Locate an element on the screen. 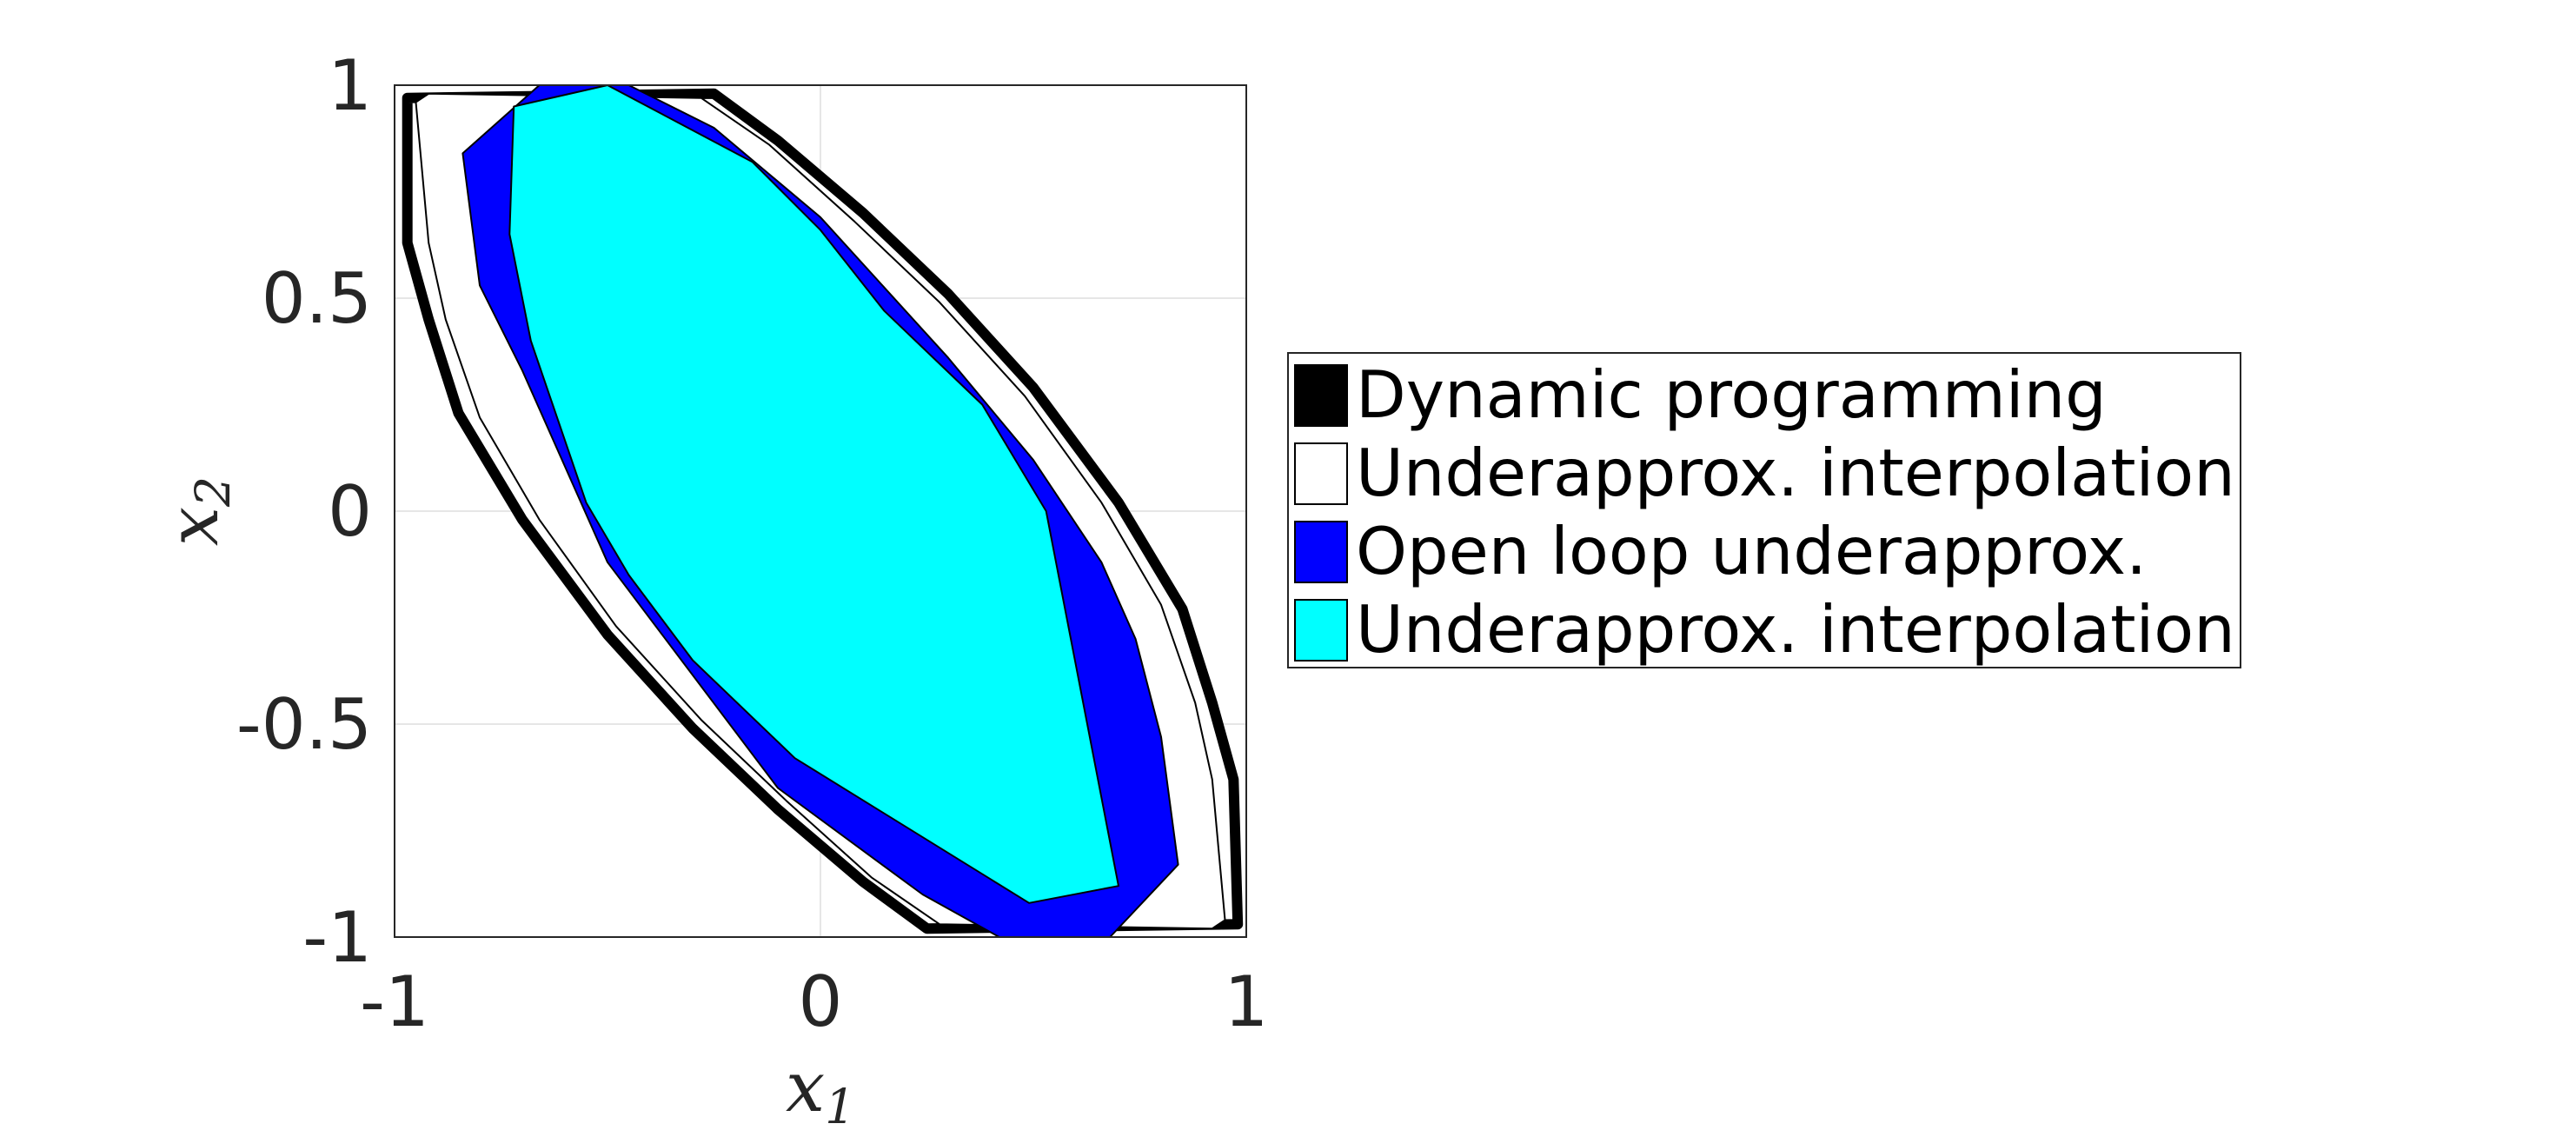  legend-box is located at coordinates (1764, 510).